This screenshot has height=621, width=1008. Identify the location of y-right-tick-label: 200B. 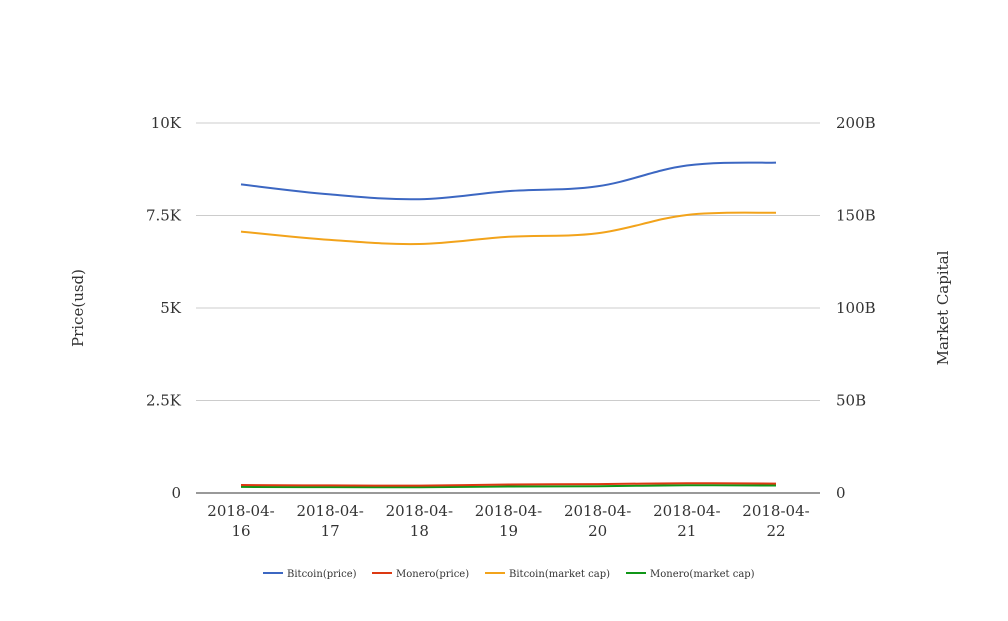
(856, 123).